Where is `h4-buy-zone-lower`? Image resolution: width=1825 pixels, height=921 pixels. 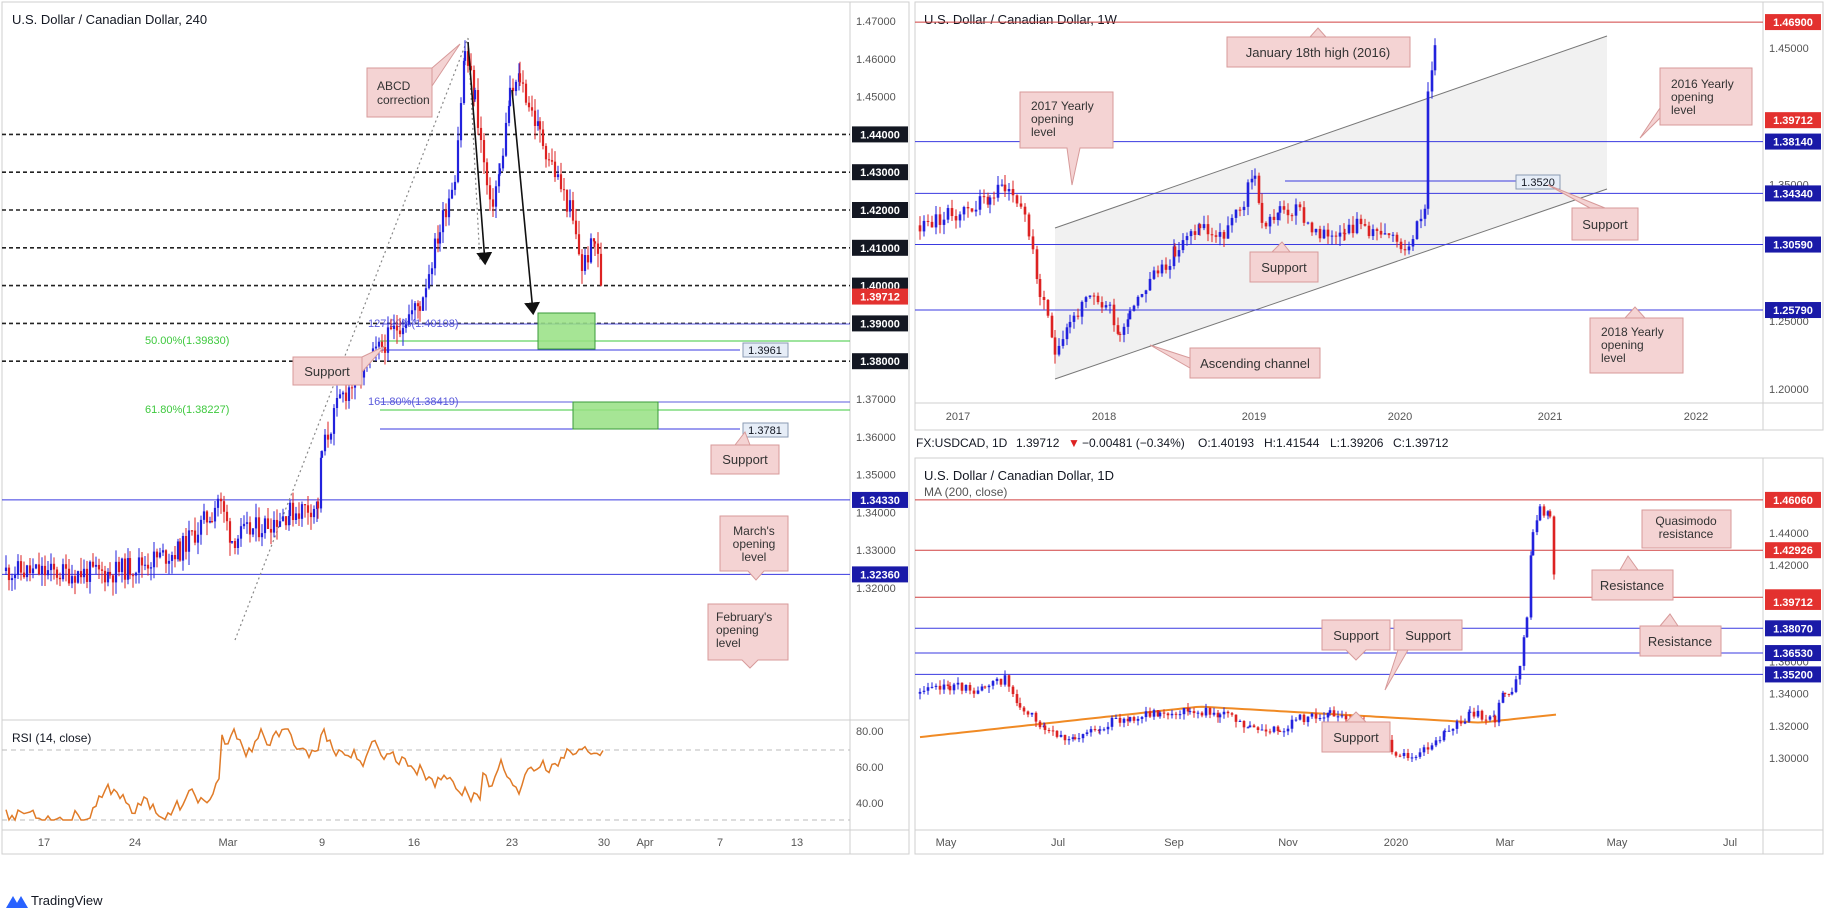
h4-buy-zone-lower is located at coordinates (615, 415).